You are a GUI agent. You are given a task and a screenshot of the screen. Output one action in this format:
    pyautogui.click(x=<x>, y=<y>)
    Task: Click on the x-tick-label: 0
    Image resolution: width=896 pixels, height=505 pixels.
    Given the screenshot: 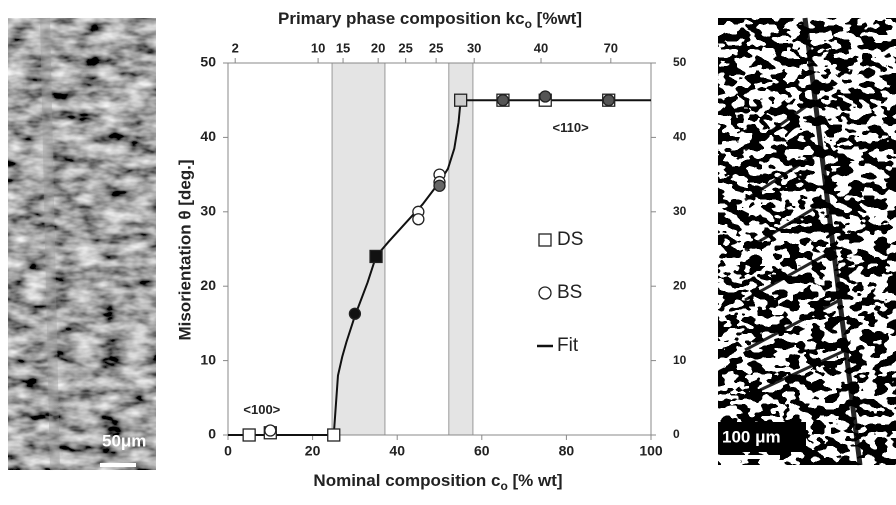 What is the action you would take?
    pyautogui.click(x=228, y=451)
    